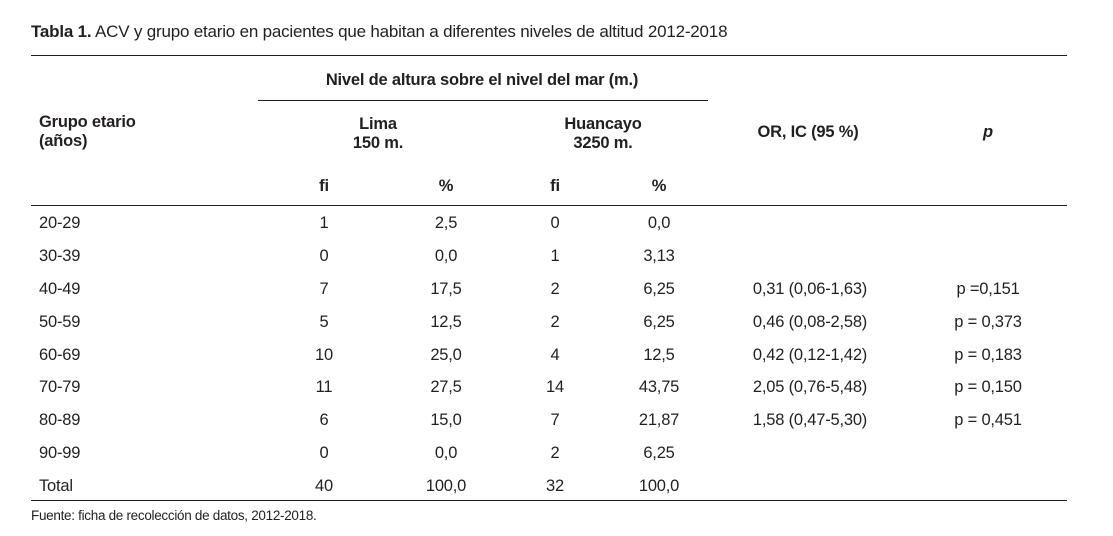 Image resolution: width=1113 pixels, height=536 pixels. What do you see at coordinates (446, 289) in the screenshot?
I see `row-2-lima-pct: 17,5` at bounding box center [446, 289].